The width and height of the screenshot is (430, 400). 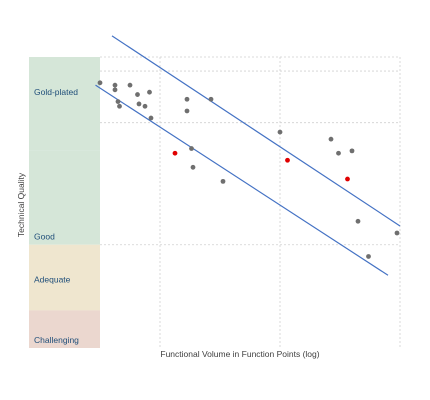 I want to click on band-labels: Gold-plated Good Adequate Challenging, so click(x=56, y=216).